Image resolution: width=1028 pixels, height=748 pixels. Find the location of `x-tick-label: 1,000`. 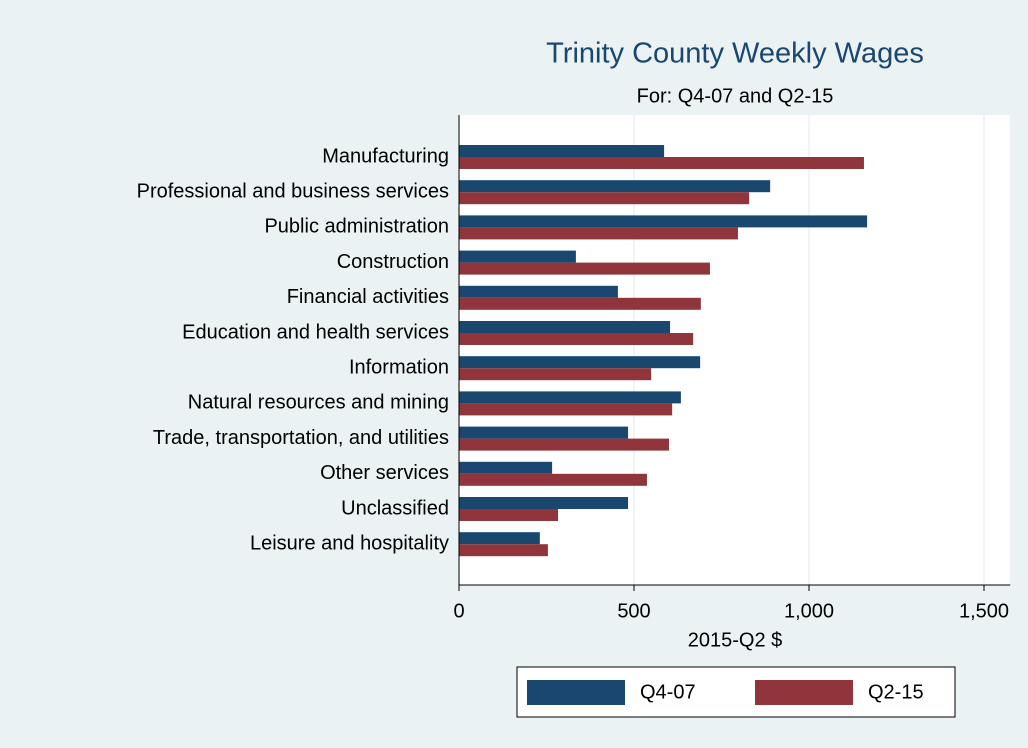

x-tick-label: 1,000 is located at coordinates (809, 611).